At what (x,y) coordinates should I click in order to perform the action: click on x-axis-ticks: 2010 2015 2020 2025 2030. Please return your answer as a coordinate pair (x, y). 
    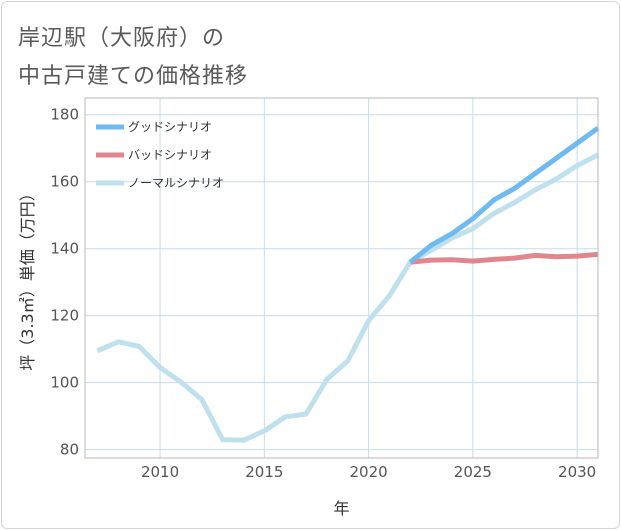
    Looking at the image, I should click on (368, 472).